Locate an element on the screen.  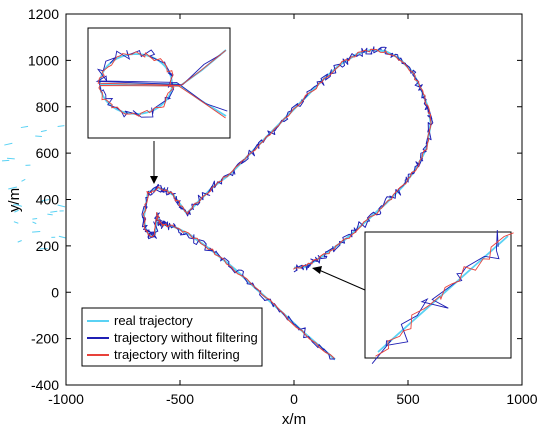
y-tick-label: 1000 is located at coordinates (43, 60).